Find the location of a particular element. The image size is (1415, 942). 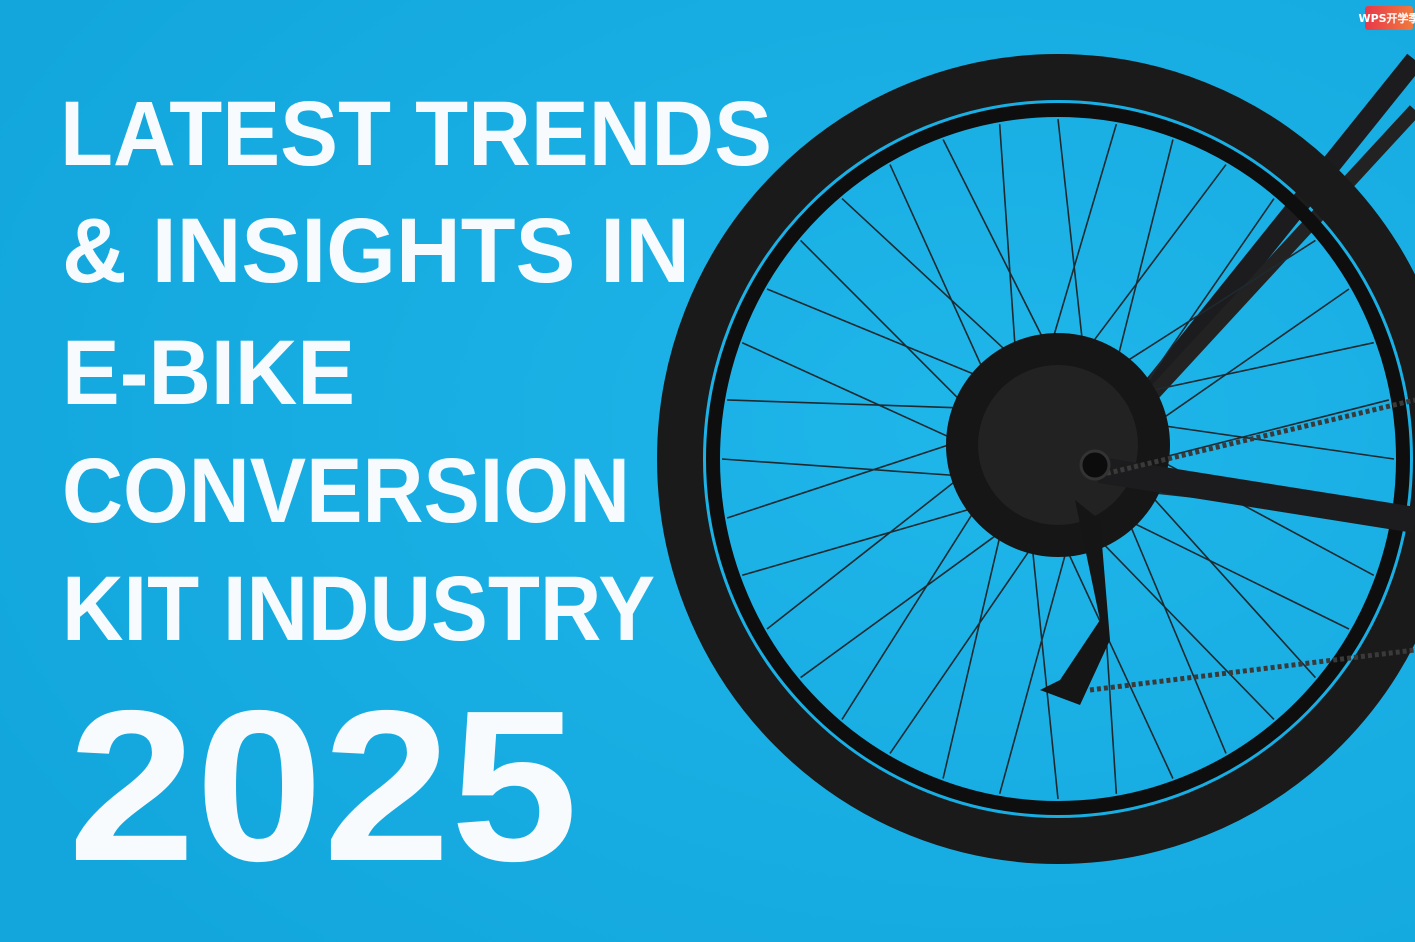

chain-stay is located at coordinates (1256, 495).